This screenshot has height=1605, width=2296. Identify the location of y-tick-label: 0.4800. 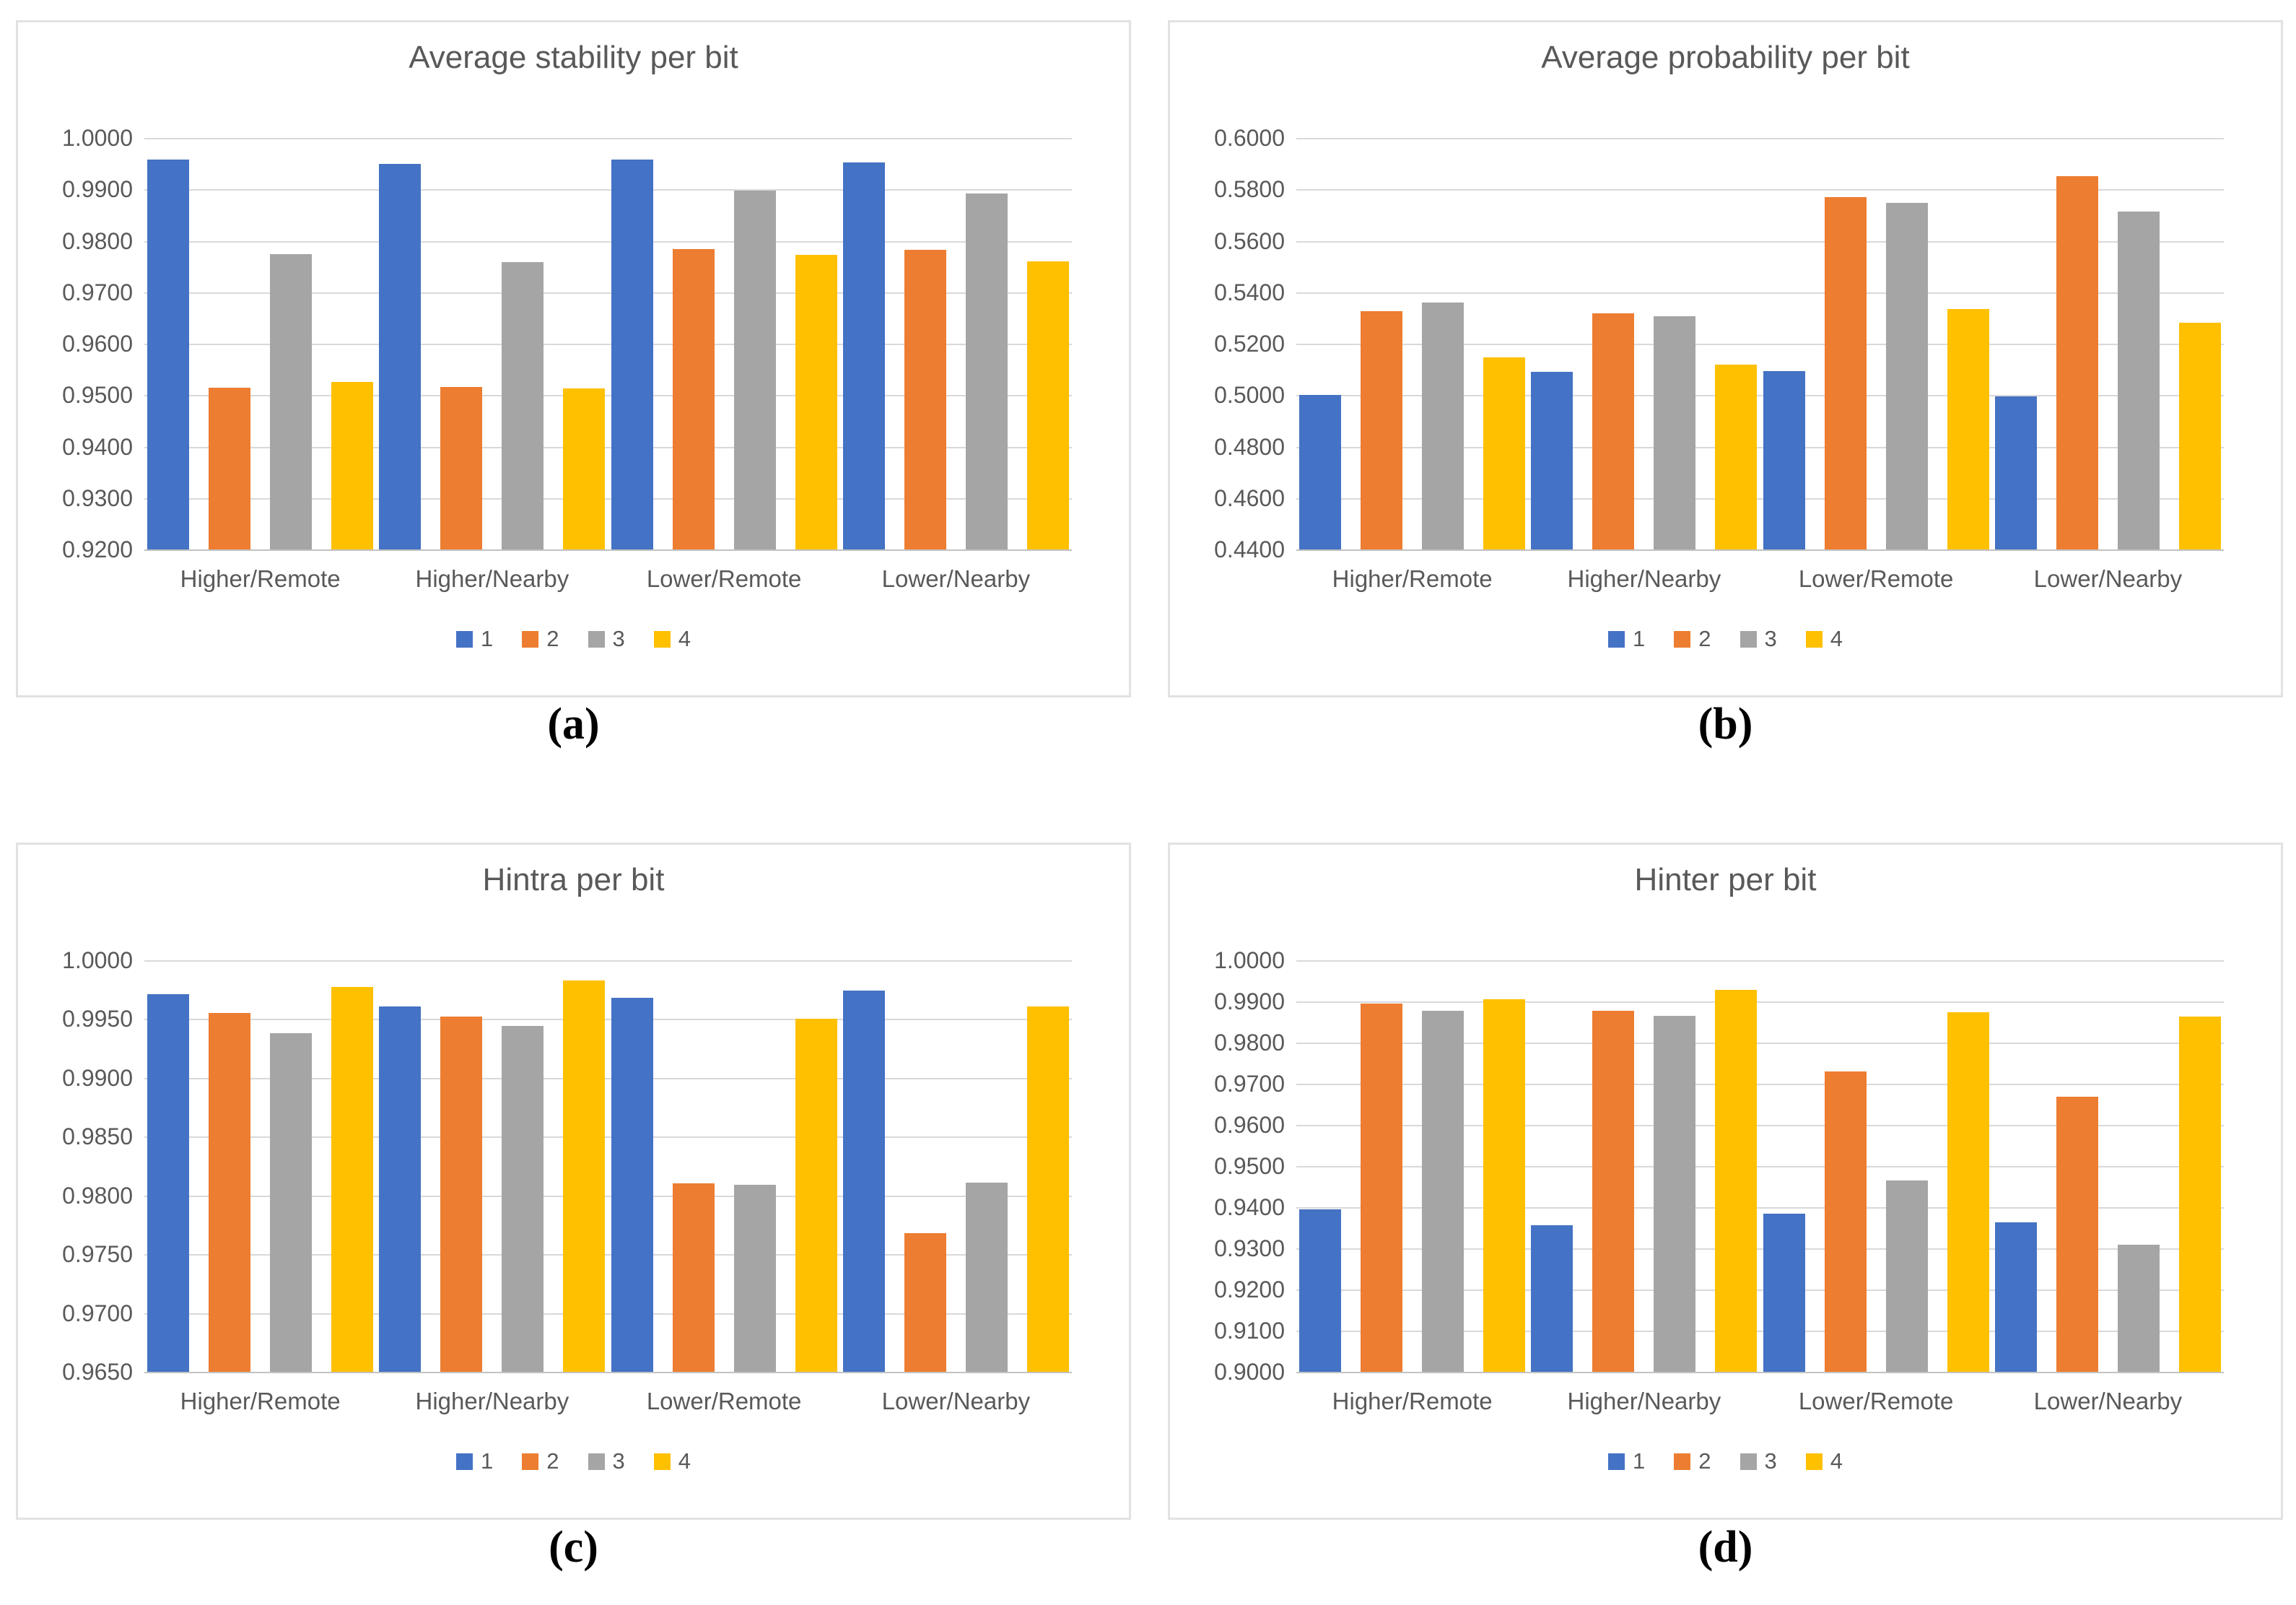
(1249, 447).